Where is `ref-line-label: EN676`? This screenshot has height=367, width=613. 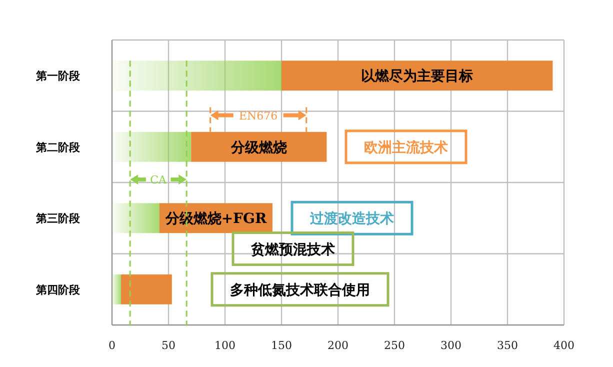
ref-line-label: EN676 is located at coordinates (258, 115).